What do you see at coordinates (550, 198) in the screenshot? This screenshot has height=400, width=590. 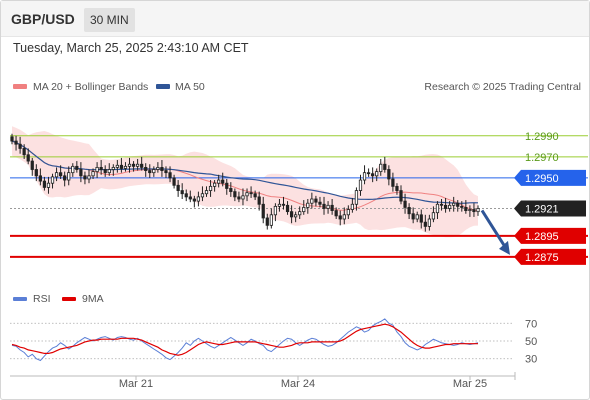 I see `level-labels: 1.2990 1.2970 1.2950 1.2921 1.2895 1.2875` at bounding box center [550, 198].